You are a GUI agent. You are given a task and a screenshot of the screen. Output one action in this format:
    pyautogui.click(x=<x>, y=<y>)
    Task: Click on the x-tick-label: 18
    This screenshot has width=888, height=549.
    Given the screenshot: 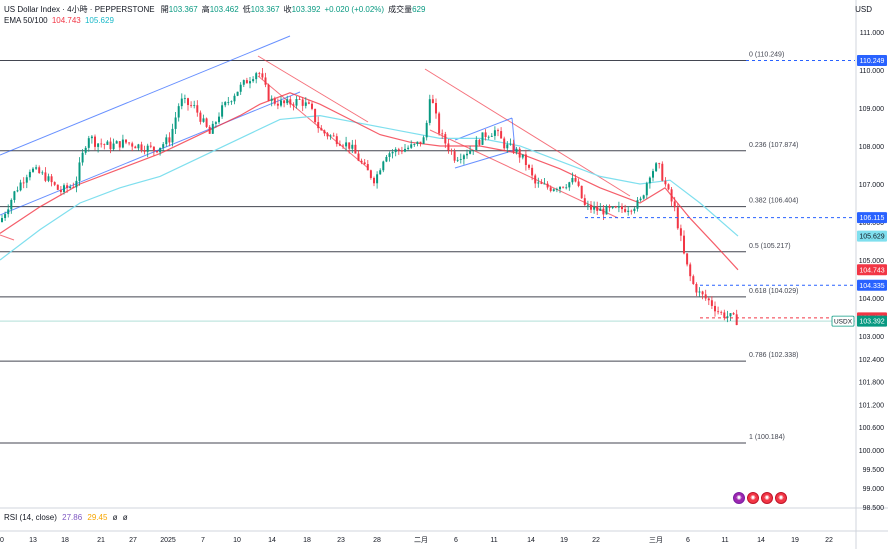 What is the action you would take?
    pyautogui.click(x=65, y=540)
    